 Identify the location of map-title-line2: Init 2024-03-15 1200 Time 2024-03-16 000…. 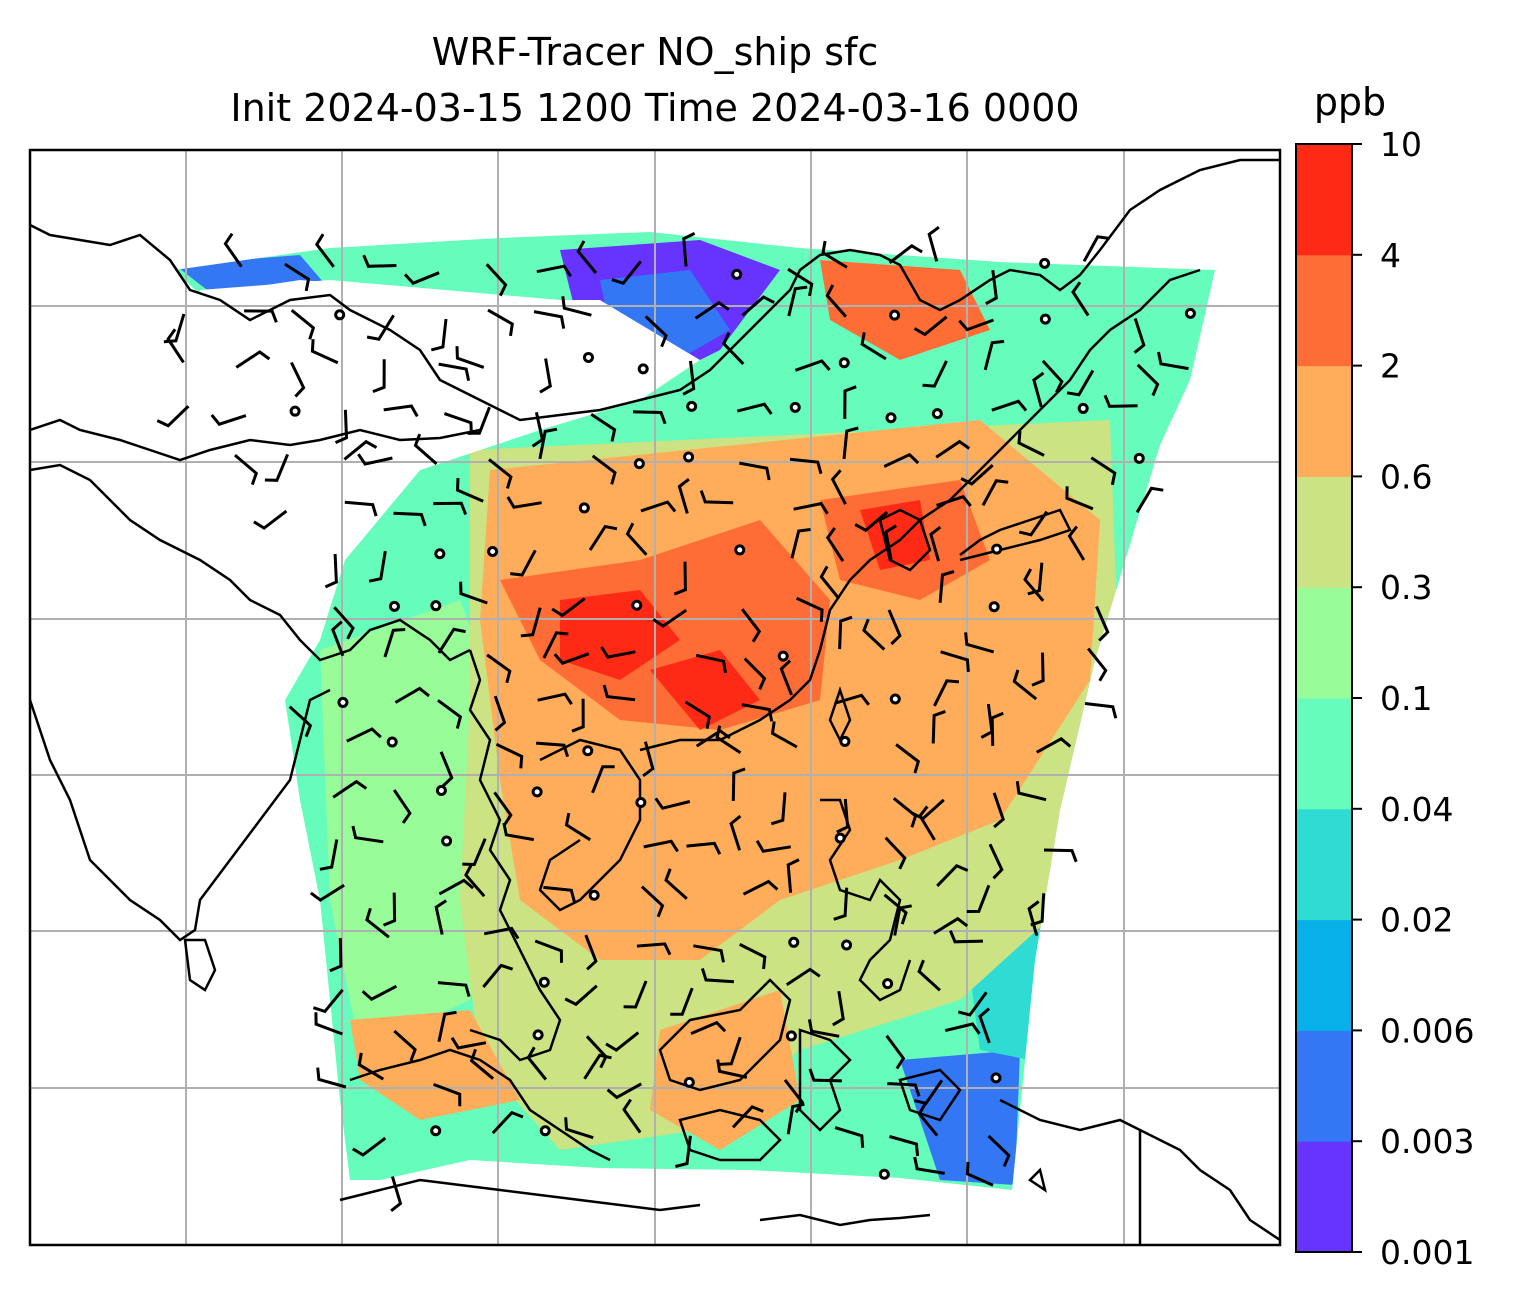
(655, 108).